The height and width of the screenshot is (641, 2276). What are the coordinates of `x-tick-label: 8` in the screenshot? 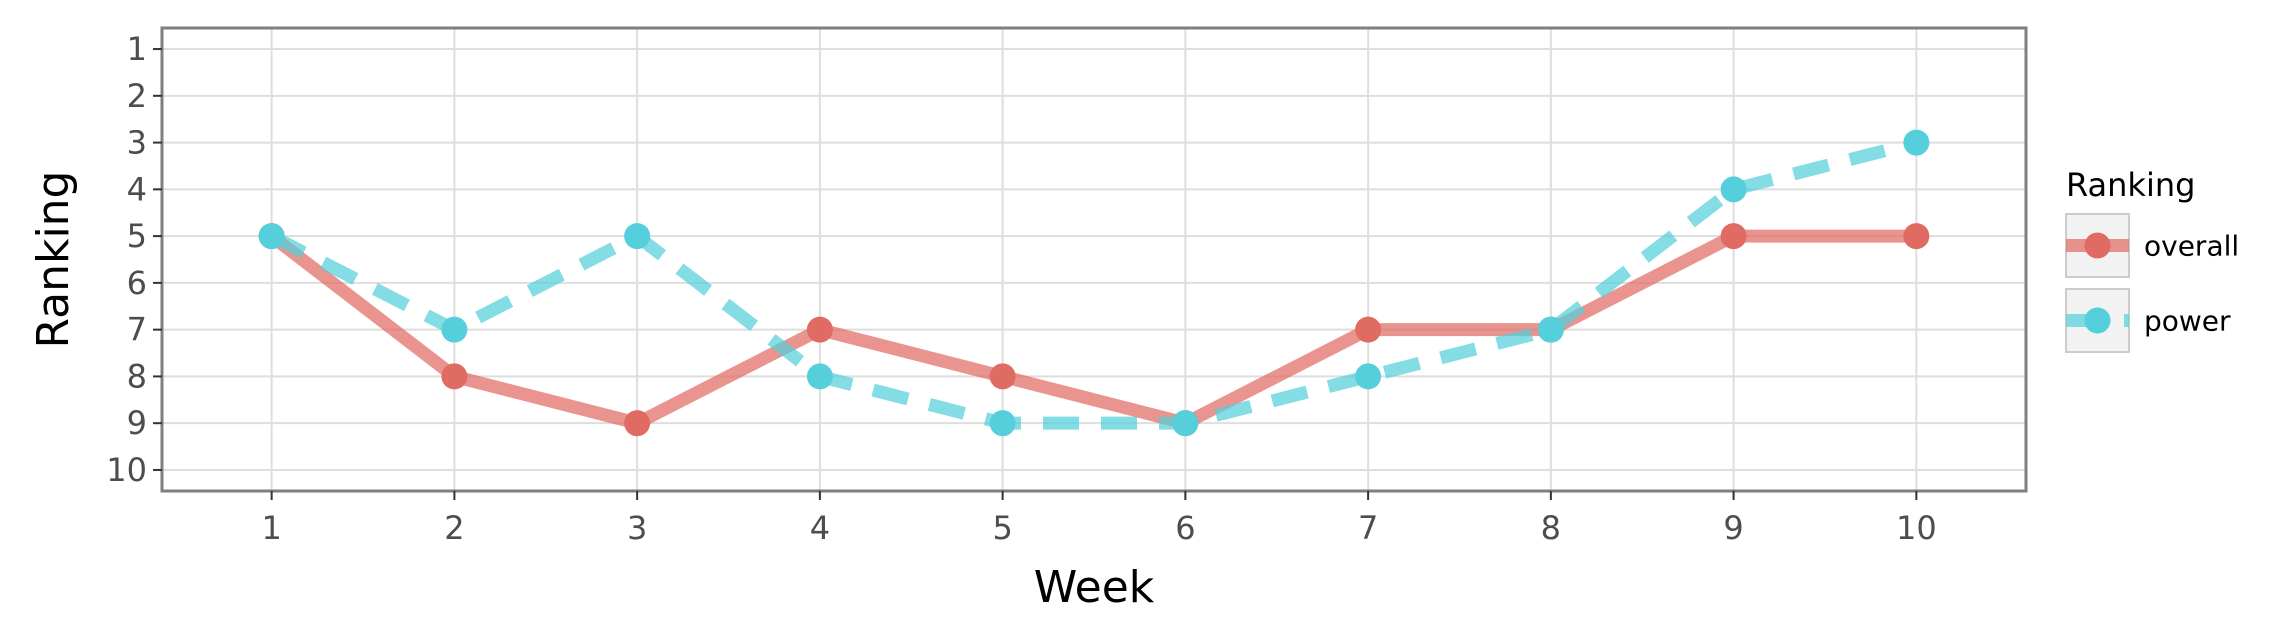 It's located at (1551, 528).